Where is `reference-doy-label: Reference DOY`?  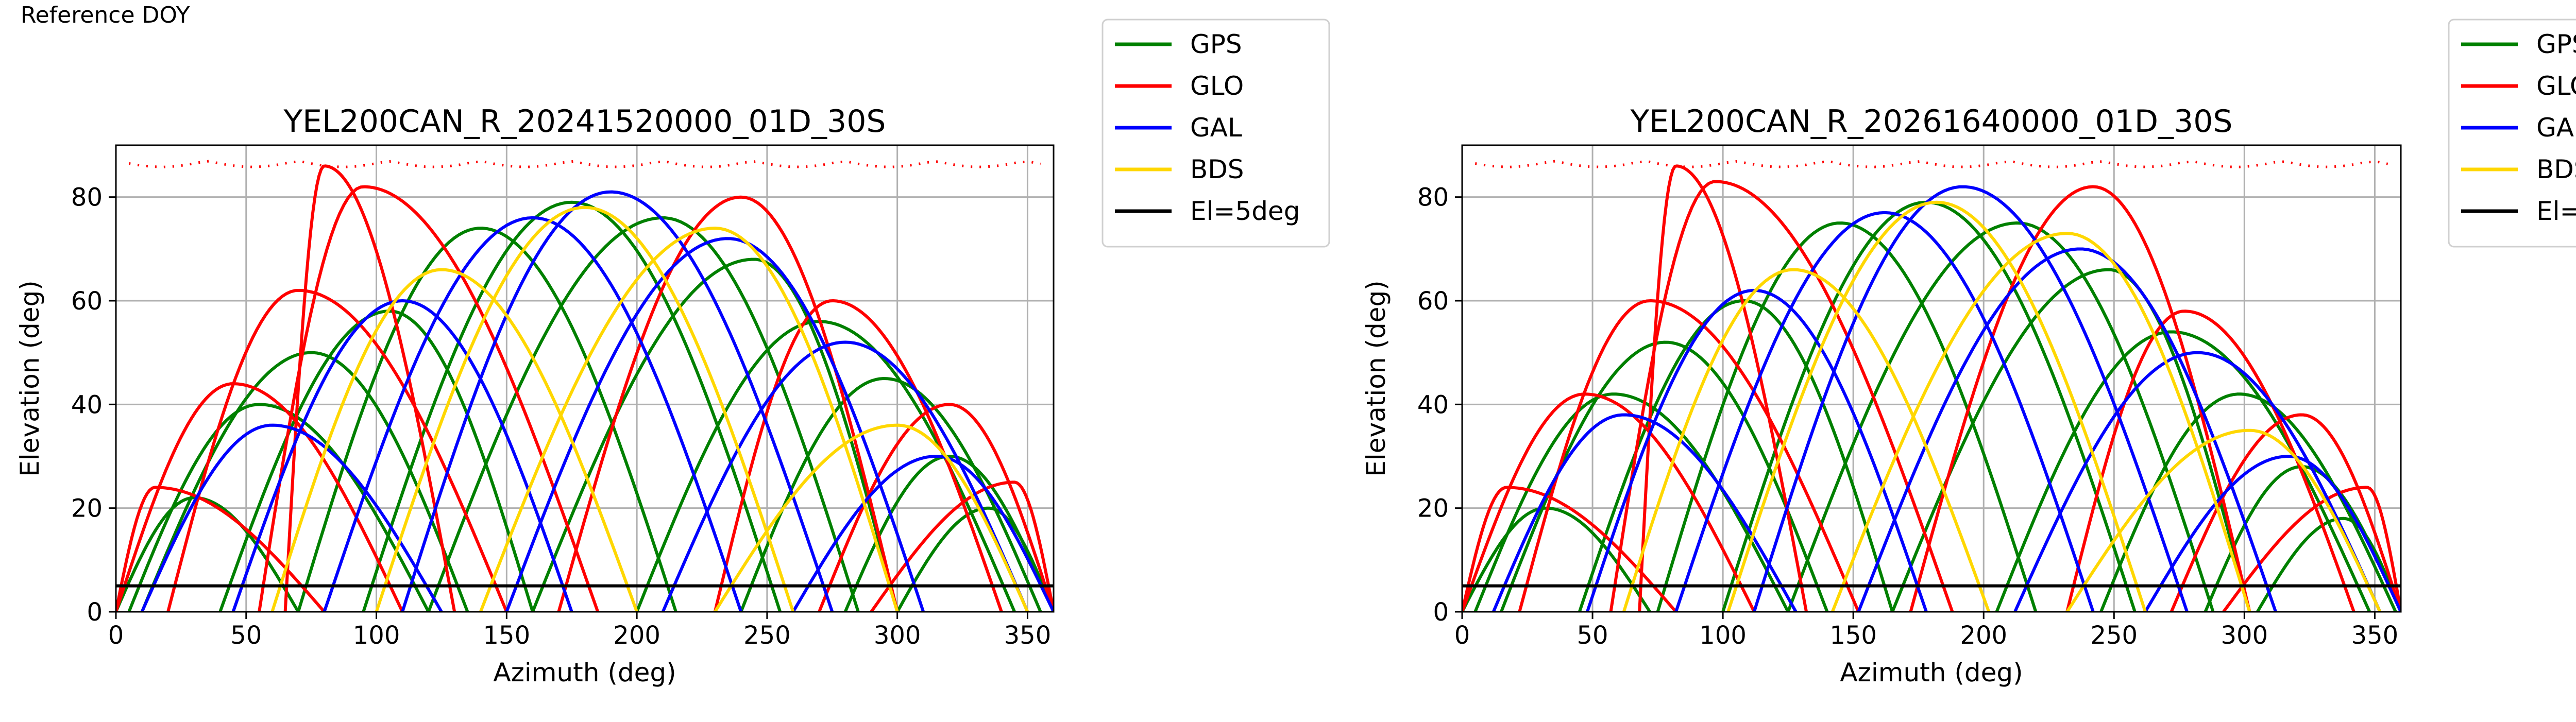 reference-doy-label: Reference DOY is located at coordinates (105, 15).